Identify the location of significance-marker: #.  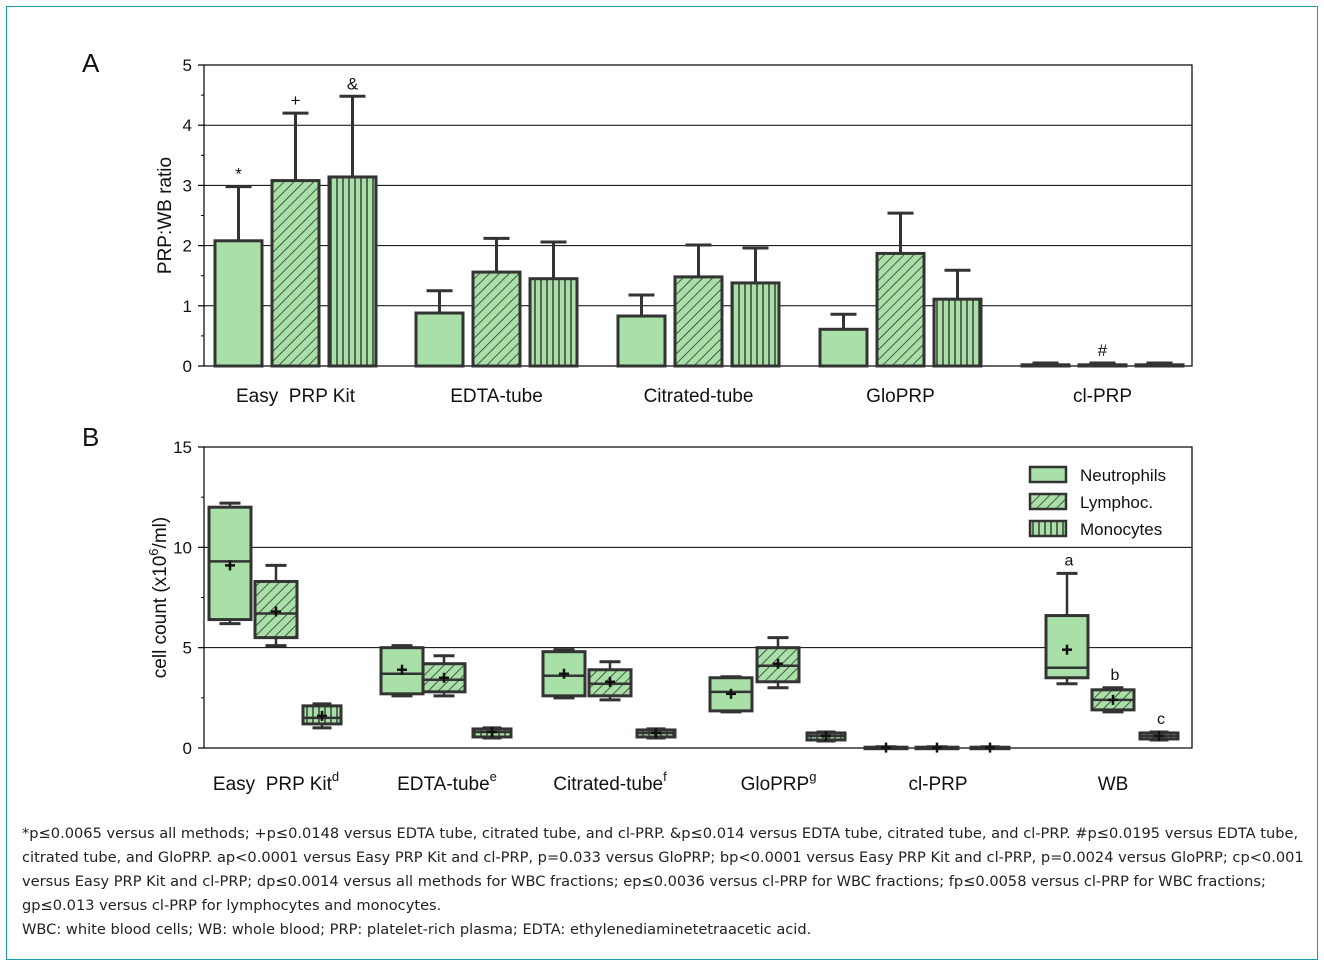
(1103, 350).